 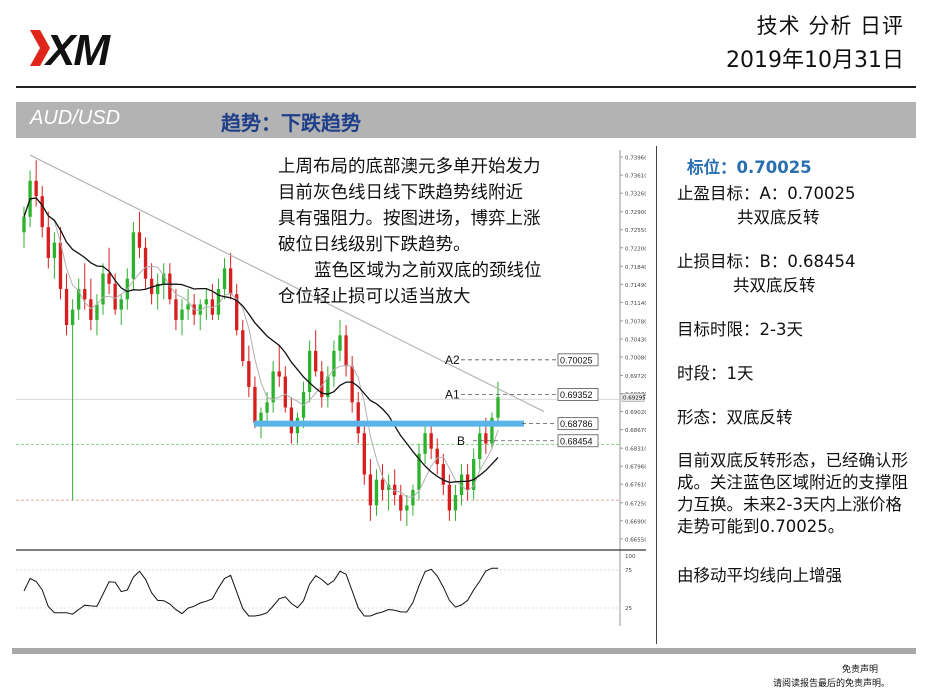 What do you see at coordinates (715, 373) in the screenshot?
I see `timeframe: 时段：1天` at bounding box center [715, 373].